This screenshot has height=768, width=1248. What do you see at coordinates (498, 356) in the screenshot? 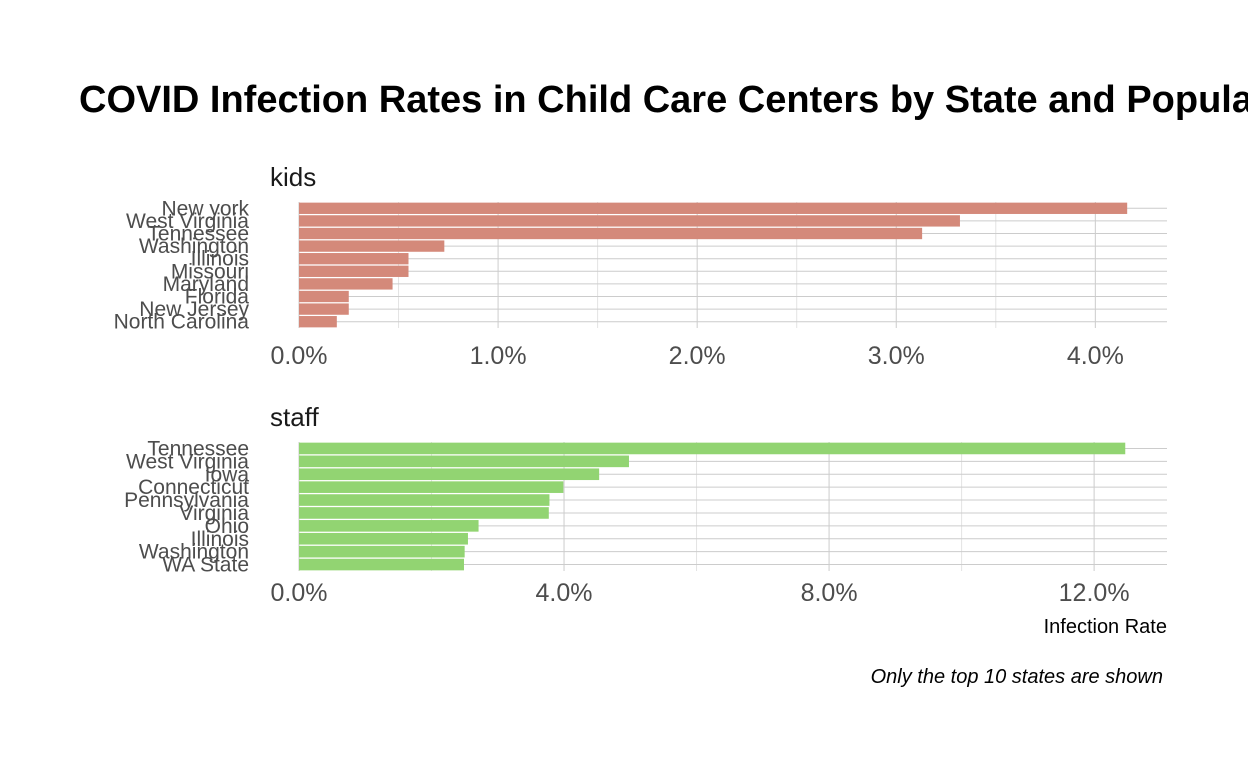
I see `tick-label: 1.0%` at bounding box center [498, 356].